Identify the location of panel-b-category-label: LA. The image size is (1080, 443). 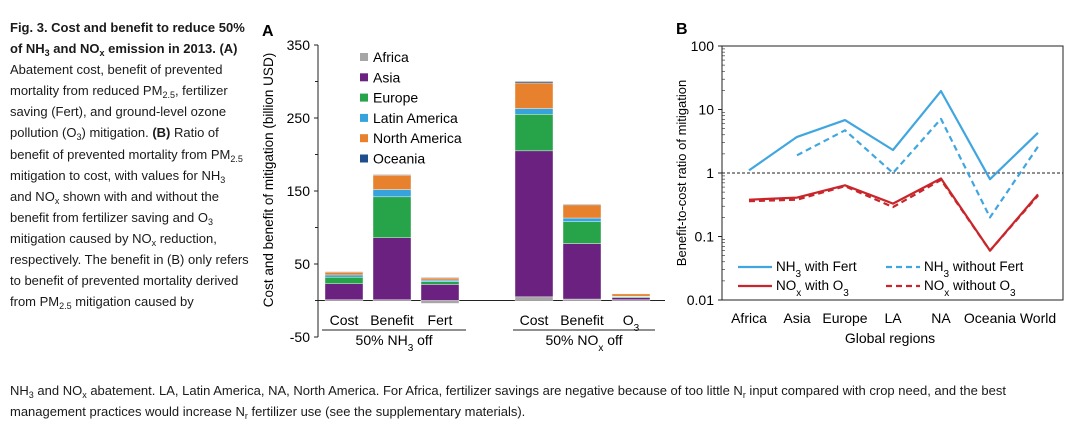
(893, 318).